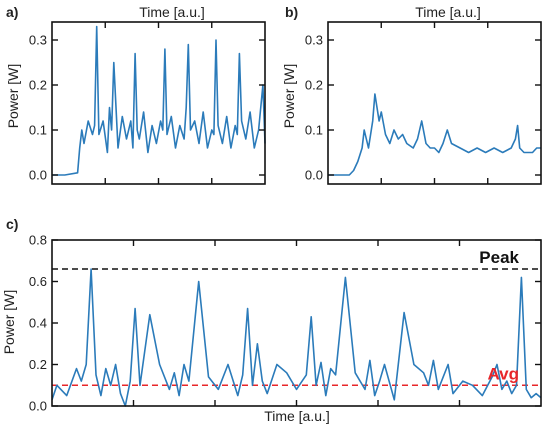 The height and width of the screenshot is (431, 550). What do you see at coordinates (38, 85) in the screenshot?
I see `panel-a-ytick-label: 0.2` at bounding box center [38, 85].